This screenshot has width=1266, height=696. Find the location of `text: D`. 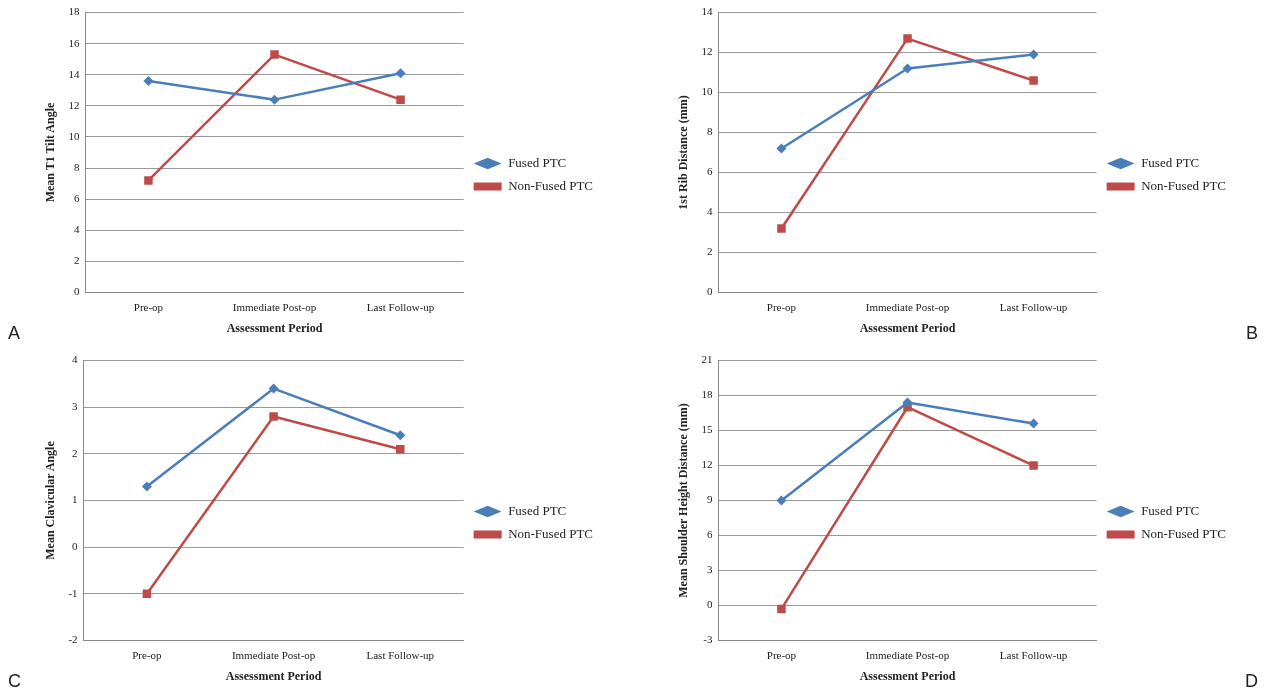

text: D is located at coordinates (1251, 681).